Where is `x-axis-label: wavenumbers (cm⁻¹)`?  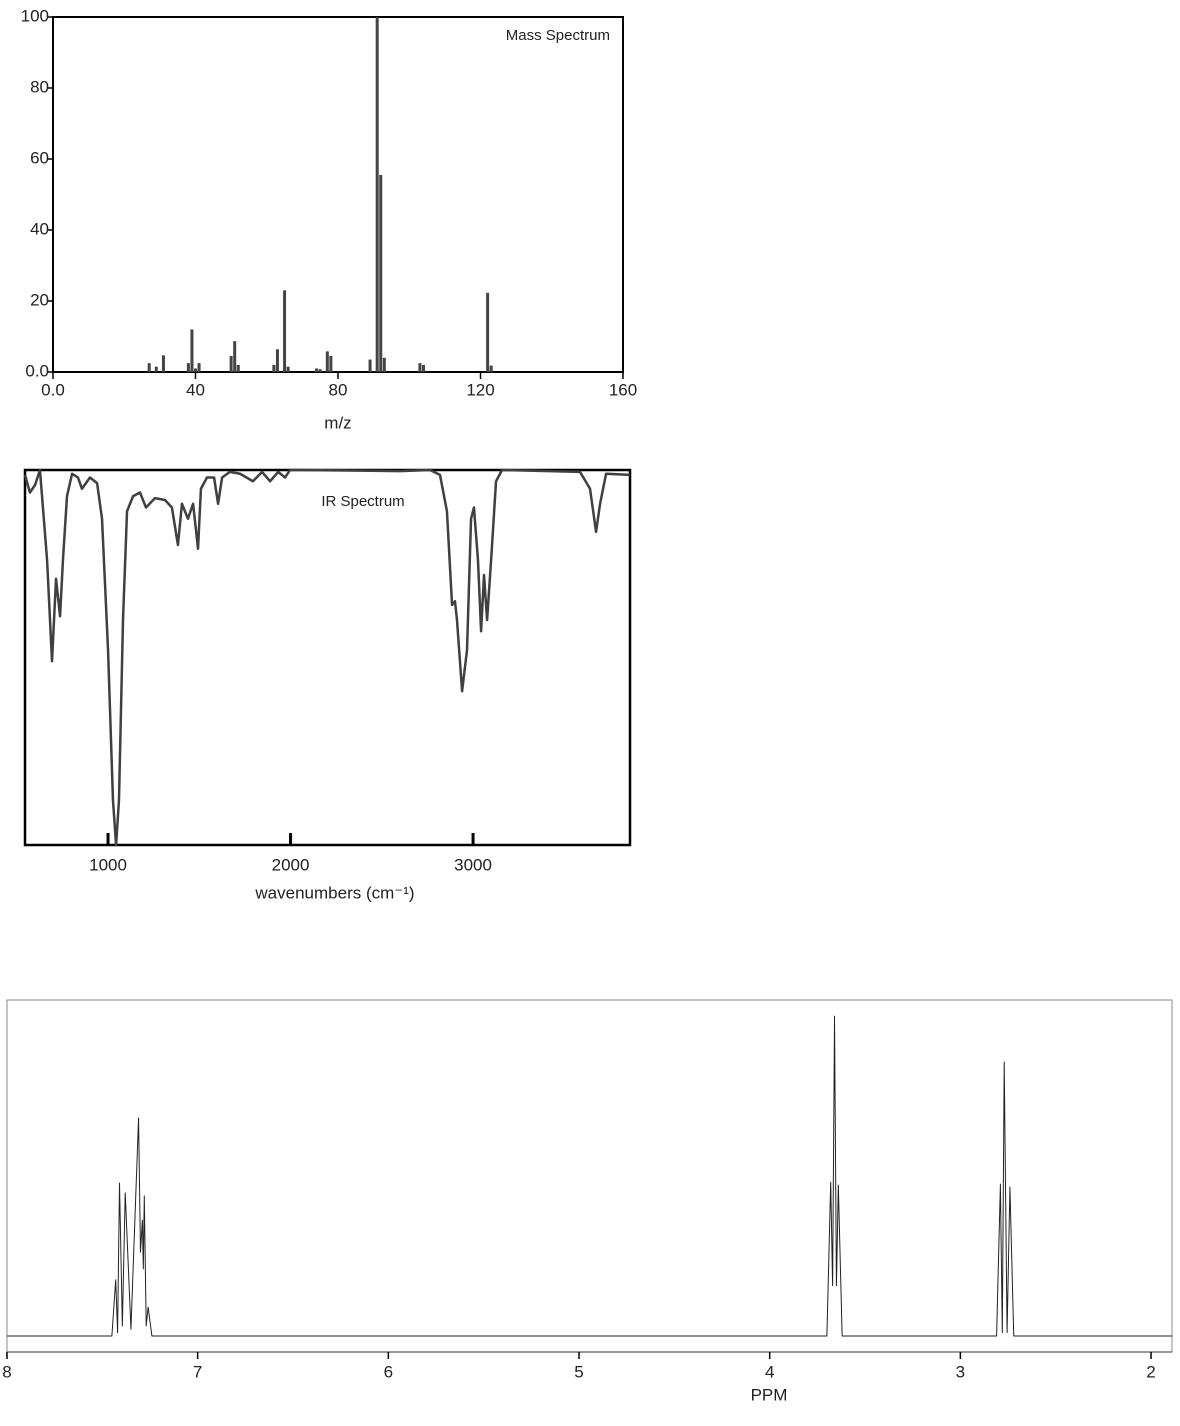
x-axis-label: wavenumbers (cm⁻¹) is located at coordinates (334, 892).